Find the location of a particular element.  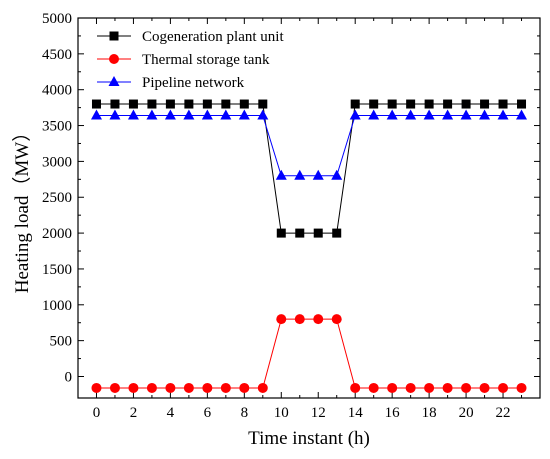

legend-item-2: Thermal storage tank is located at coordinates (183, 60).